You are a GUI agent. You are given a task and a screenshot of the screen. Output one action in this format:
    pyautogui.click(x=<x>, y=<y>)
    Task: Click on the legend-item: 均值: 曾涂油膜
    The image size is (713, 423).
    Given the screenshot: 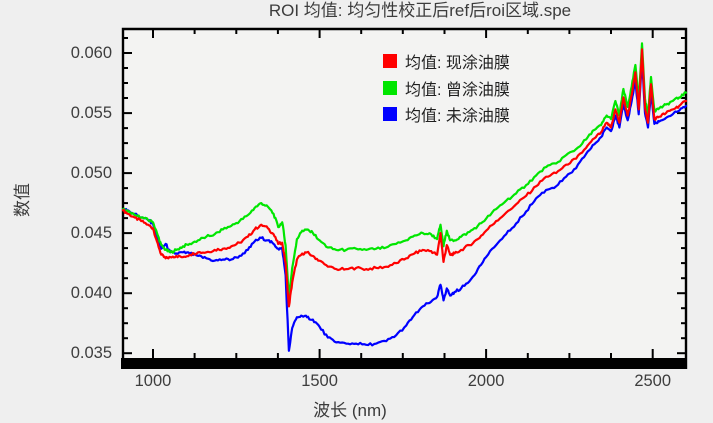 What is the action you would take?
    pyautogui.click(x=446, y=88)
    